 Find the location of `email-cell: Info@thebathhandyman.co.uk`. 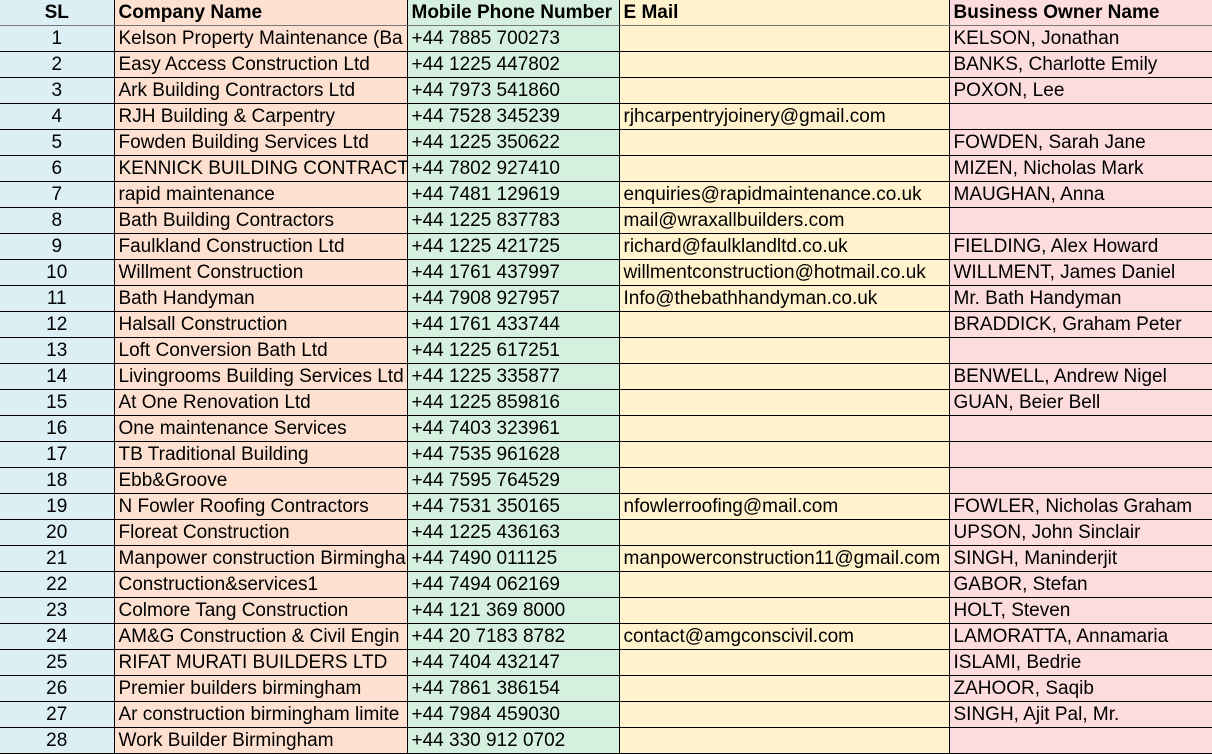

email-cell: Info@thebathhandyman.co.uk is located at coordinates (784, 298).